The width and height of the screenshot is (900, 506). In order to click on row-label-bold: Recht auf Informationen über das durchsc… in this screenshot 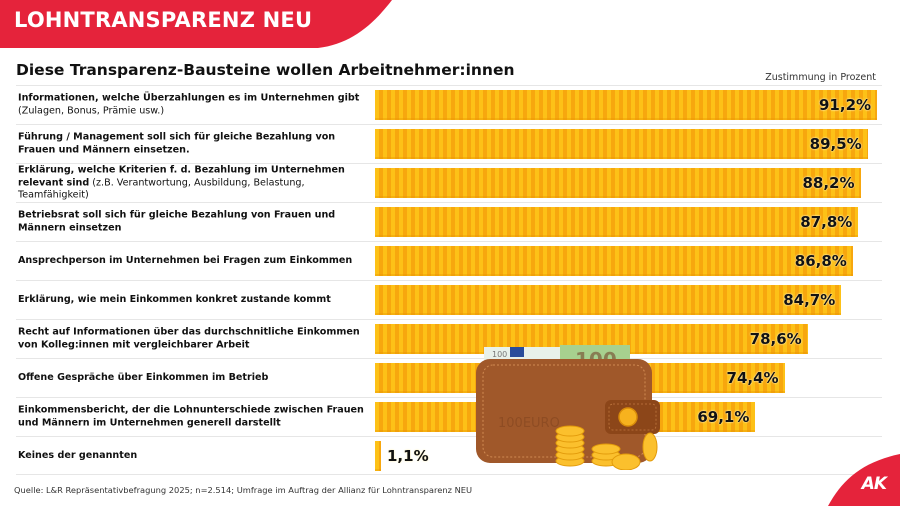, I will do `click(189, 338)`.